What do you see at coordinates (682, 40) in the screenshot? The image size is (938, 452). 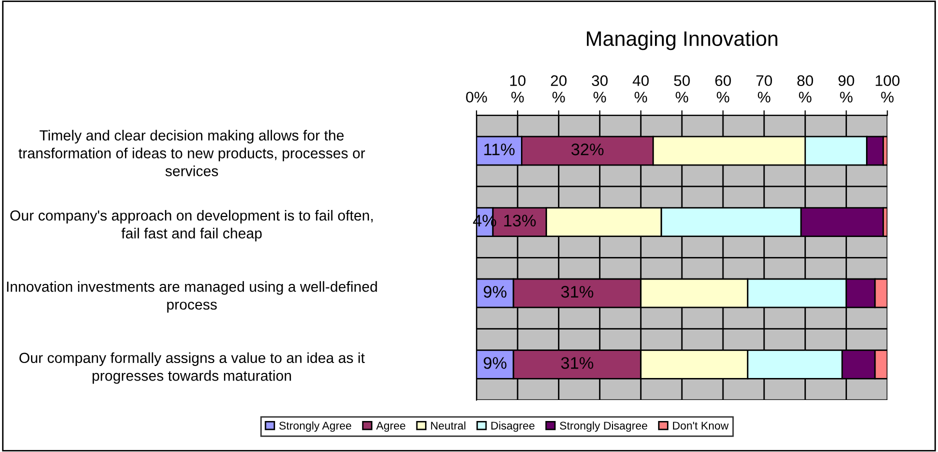 I see `chart-title: Managing Innovation` at bounding box center [682, 40].